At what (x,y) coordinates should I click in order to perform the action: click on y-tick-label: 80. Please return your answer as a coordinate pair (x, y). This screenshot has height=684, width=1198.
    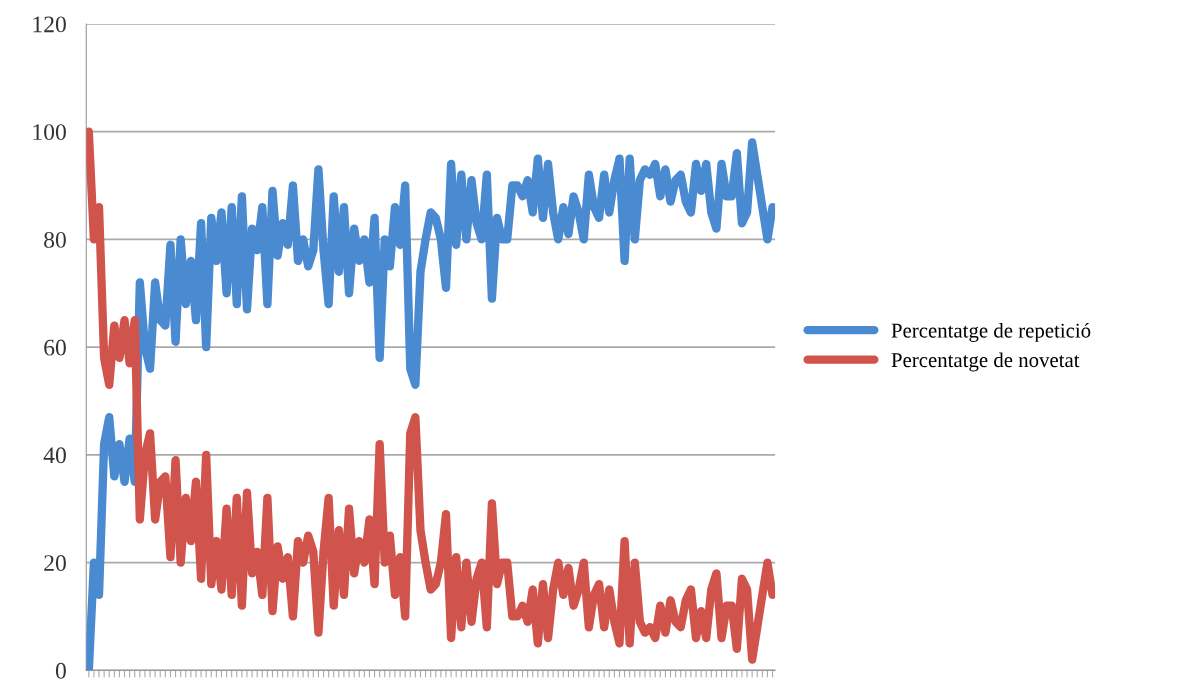
    Looking at the image, I should click on (55, 239).